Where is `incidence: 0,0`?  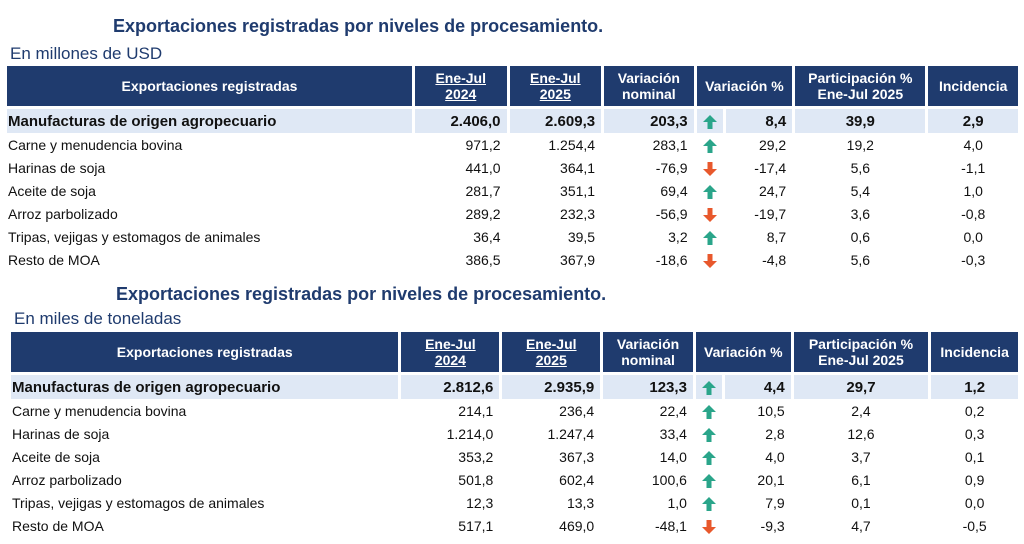 incidence: 0,0 is located at coordinates (973, 236).